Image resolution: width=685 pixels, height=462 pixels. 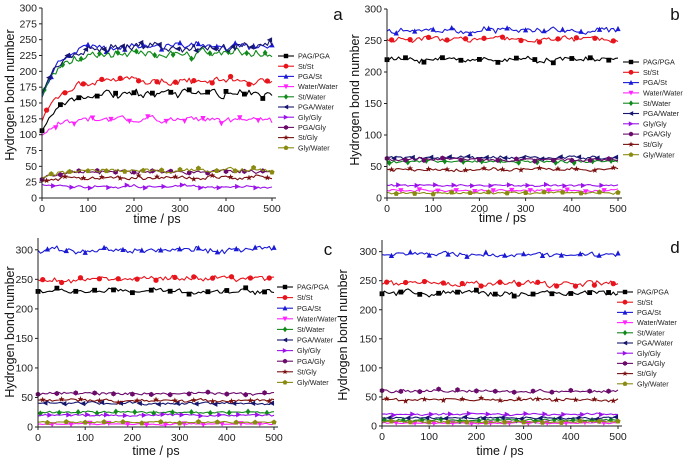 What do you see at coordinates (28, 24) in the screenshot?
I see `y-tick-label: 275` at bounding box center [28, 24].